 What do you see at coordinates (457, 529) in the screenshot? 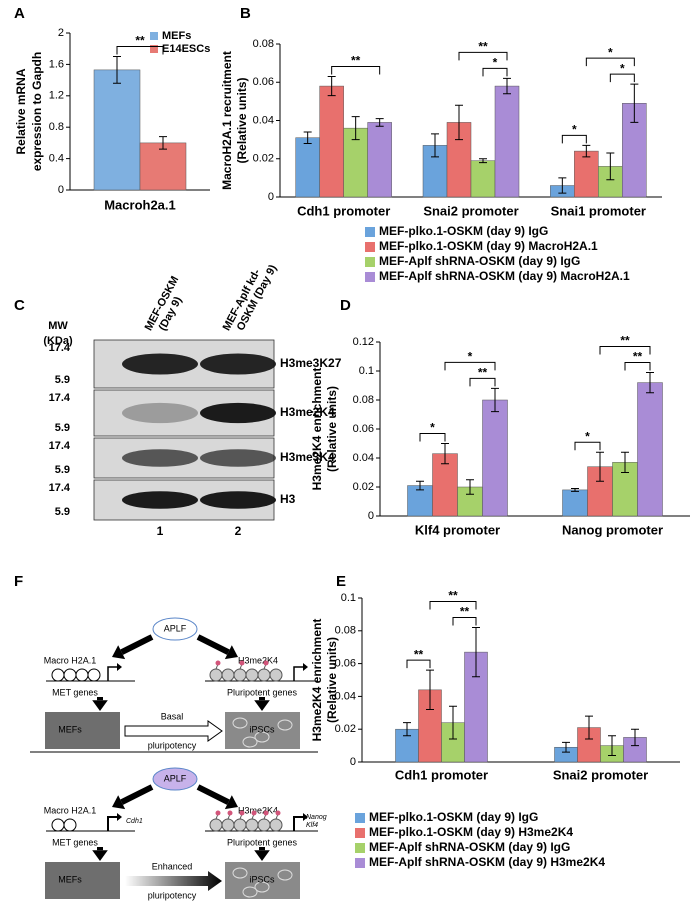
I see `x-tick-label: Klf4 promoter` at bounding box center [457, 529].